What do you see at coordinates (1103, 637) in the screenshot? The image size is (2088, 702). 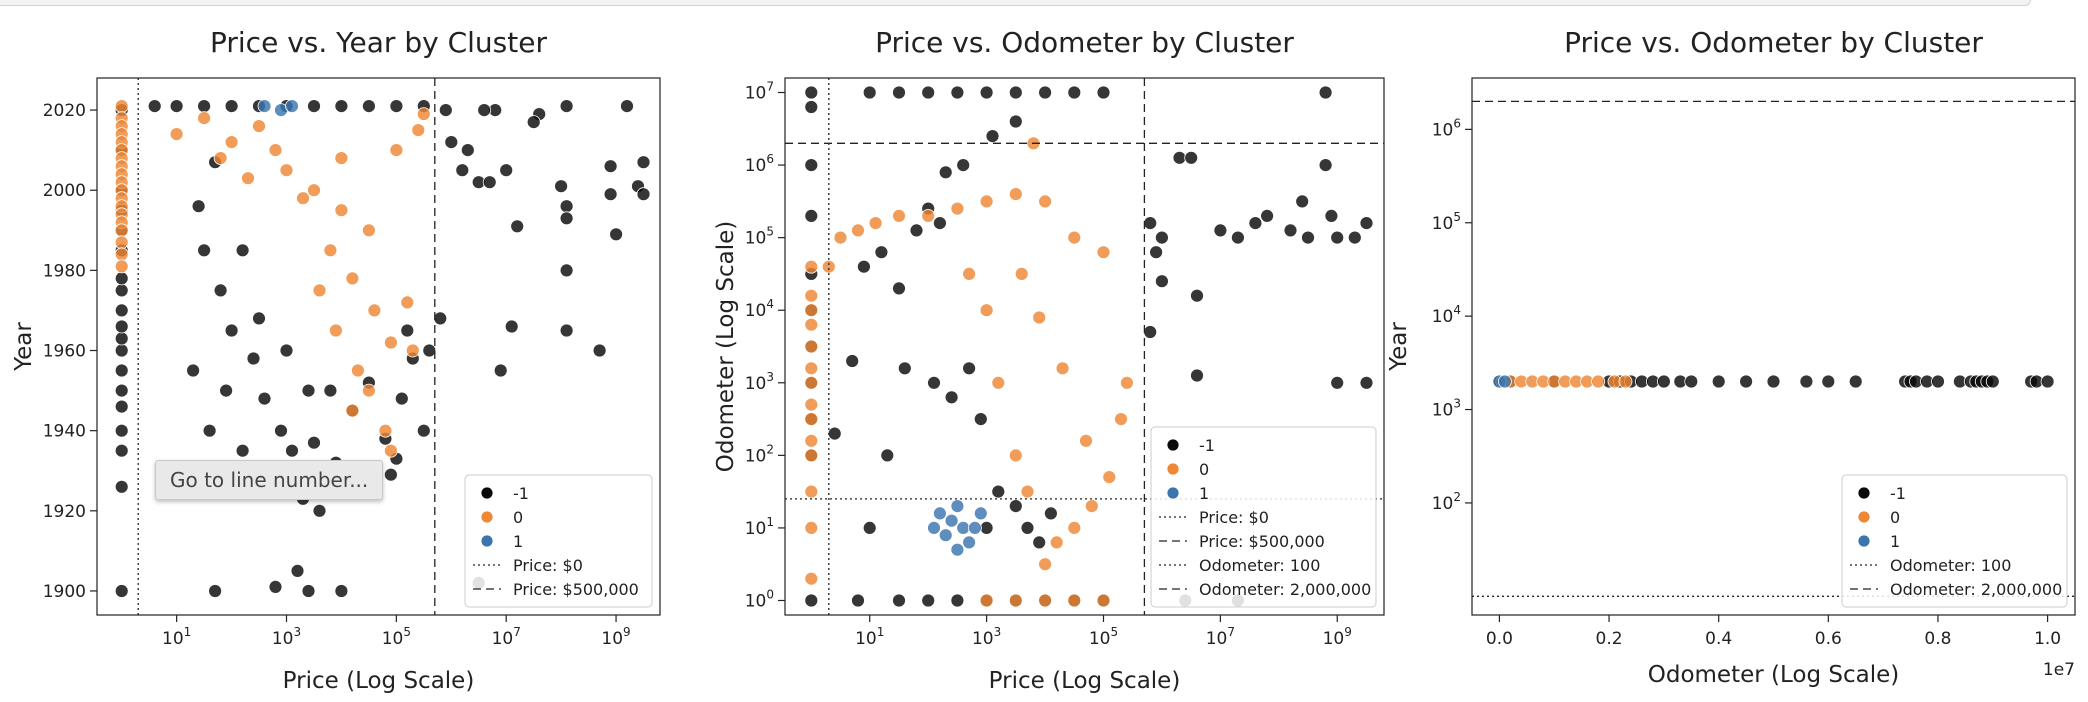 I see `x-tick-label: 10⁵` at bounding box center [1103, 637].